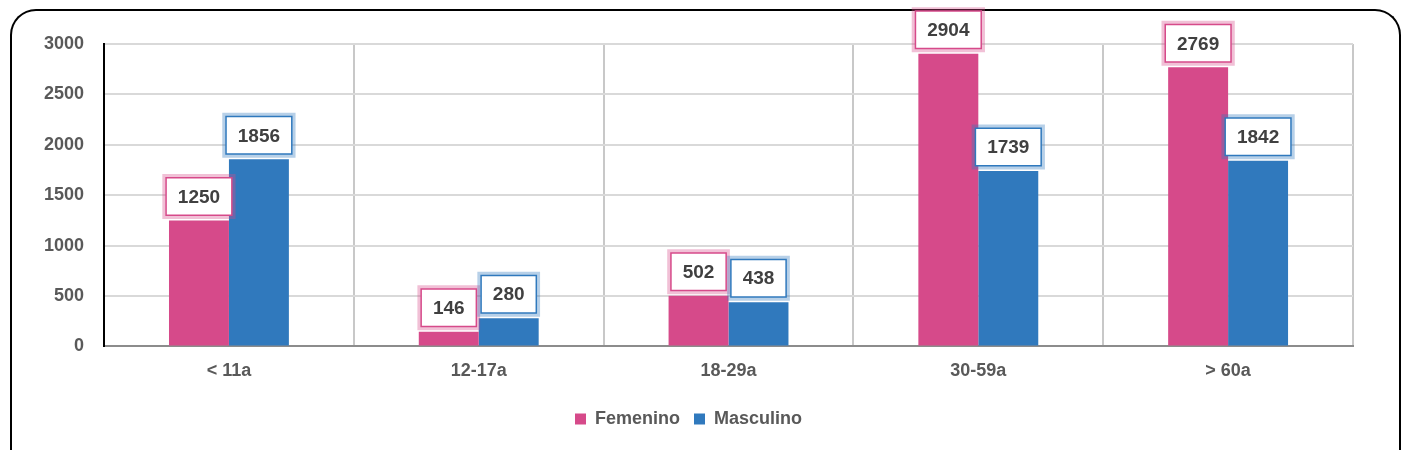  I want to click on y-tick-label: 0, so click(79, 345).